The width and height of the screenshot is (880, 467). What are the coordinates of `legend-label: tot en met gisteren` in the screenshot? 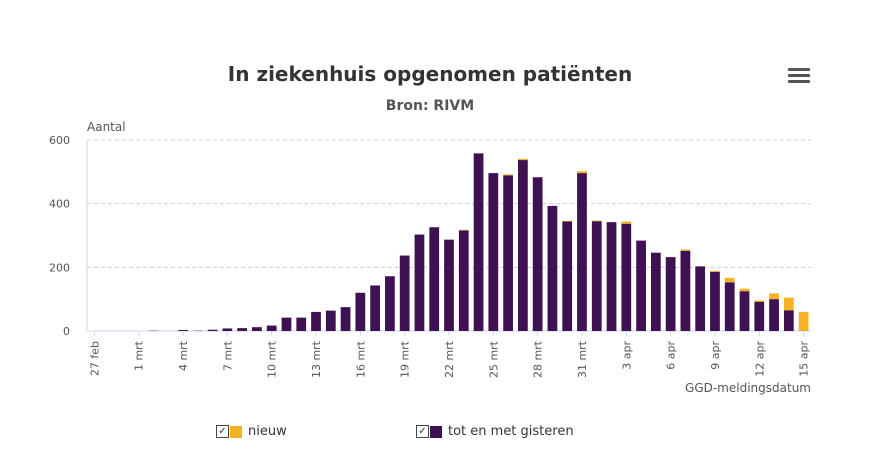 It's located at (511, 431).